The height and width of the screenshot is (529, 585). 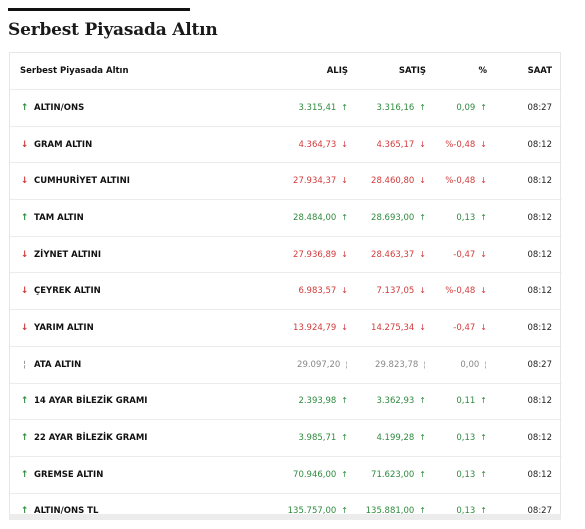 What do you see at coordinates (391, 511) in the screenshot?
I see `row-sell-cell: 135.881,00 ↑` at bounding box center [391, 511].